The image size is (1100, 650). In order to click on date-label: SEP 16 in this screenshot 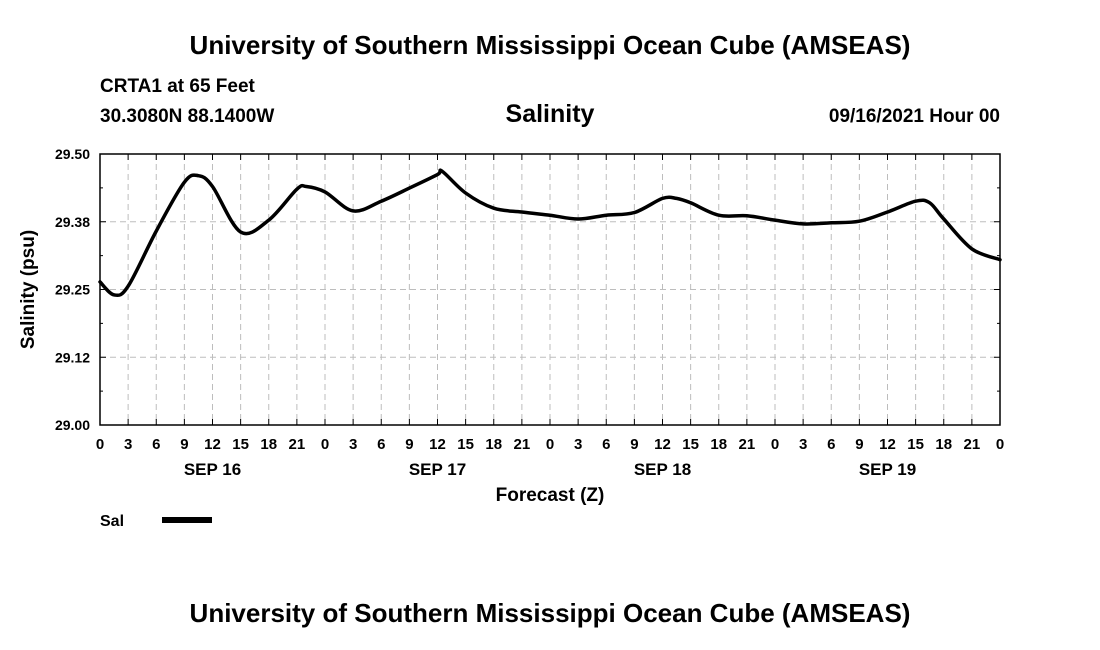, I will do `click(212, 469)`.